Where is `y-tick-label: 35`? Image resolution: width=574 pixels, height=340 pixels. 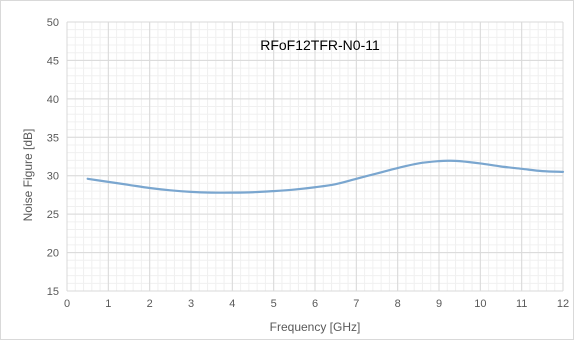 y-tick-label: 35 is located at coordinates (53, 138).